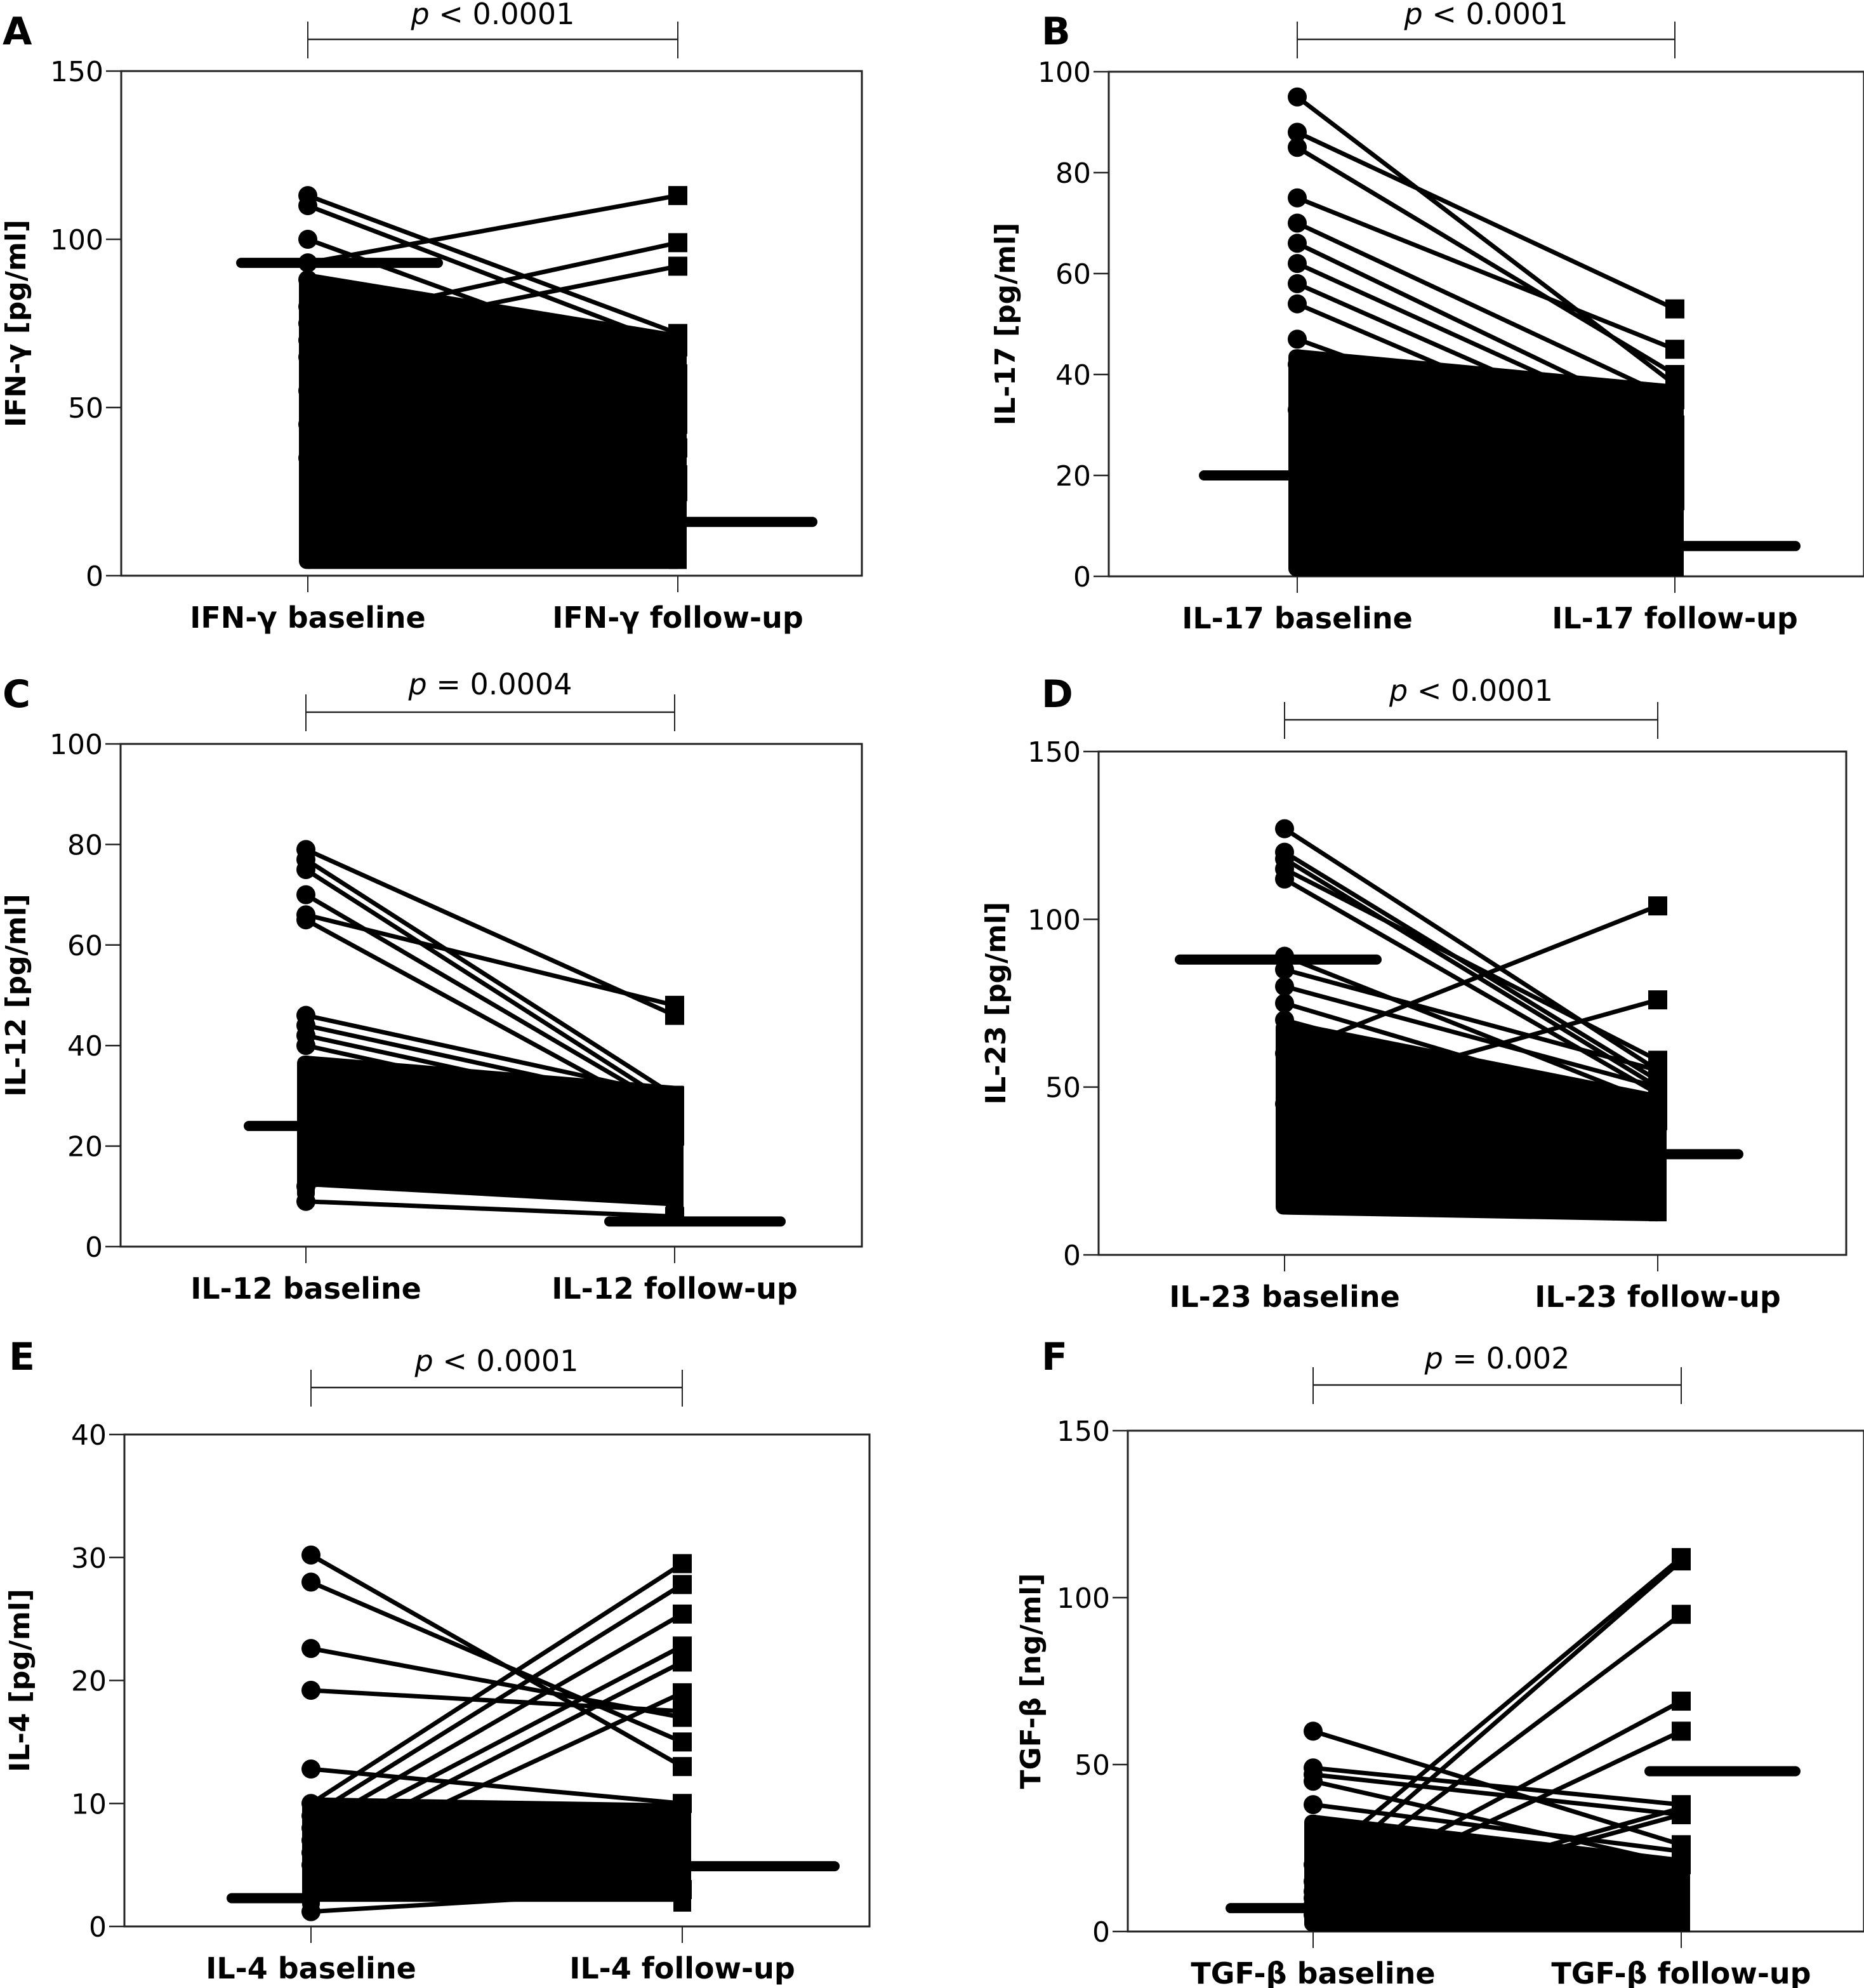  What do you see at coordinates (16, 995) in the screenshot?
I see `y-axis-label: IL-12 [pg/ml]` at bounding box center [16, 995].